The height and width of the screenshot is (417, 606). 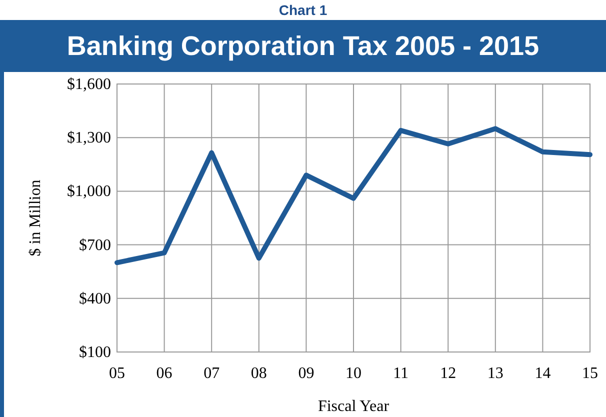 I want to click on x-tick-label: 07, so click(x=212, y=373).